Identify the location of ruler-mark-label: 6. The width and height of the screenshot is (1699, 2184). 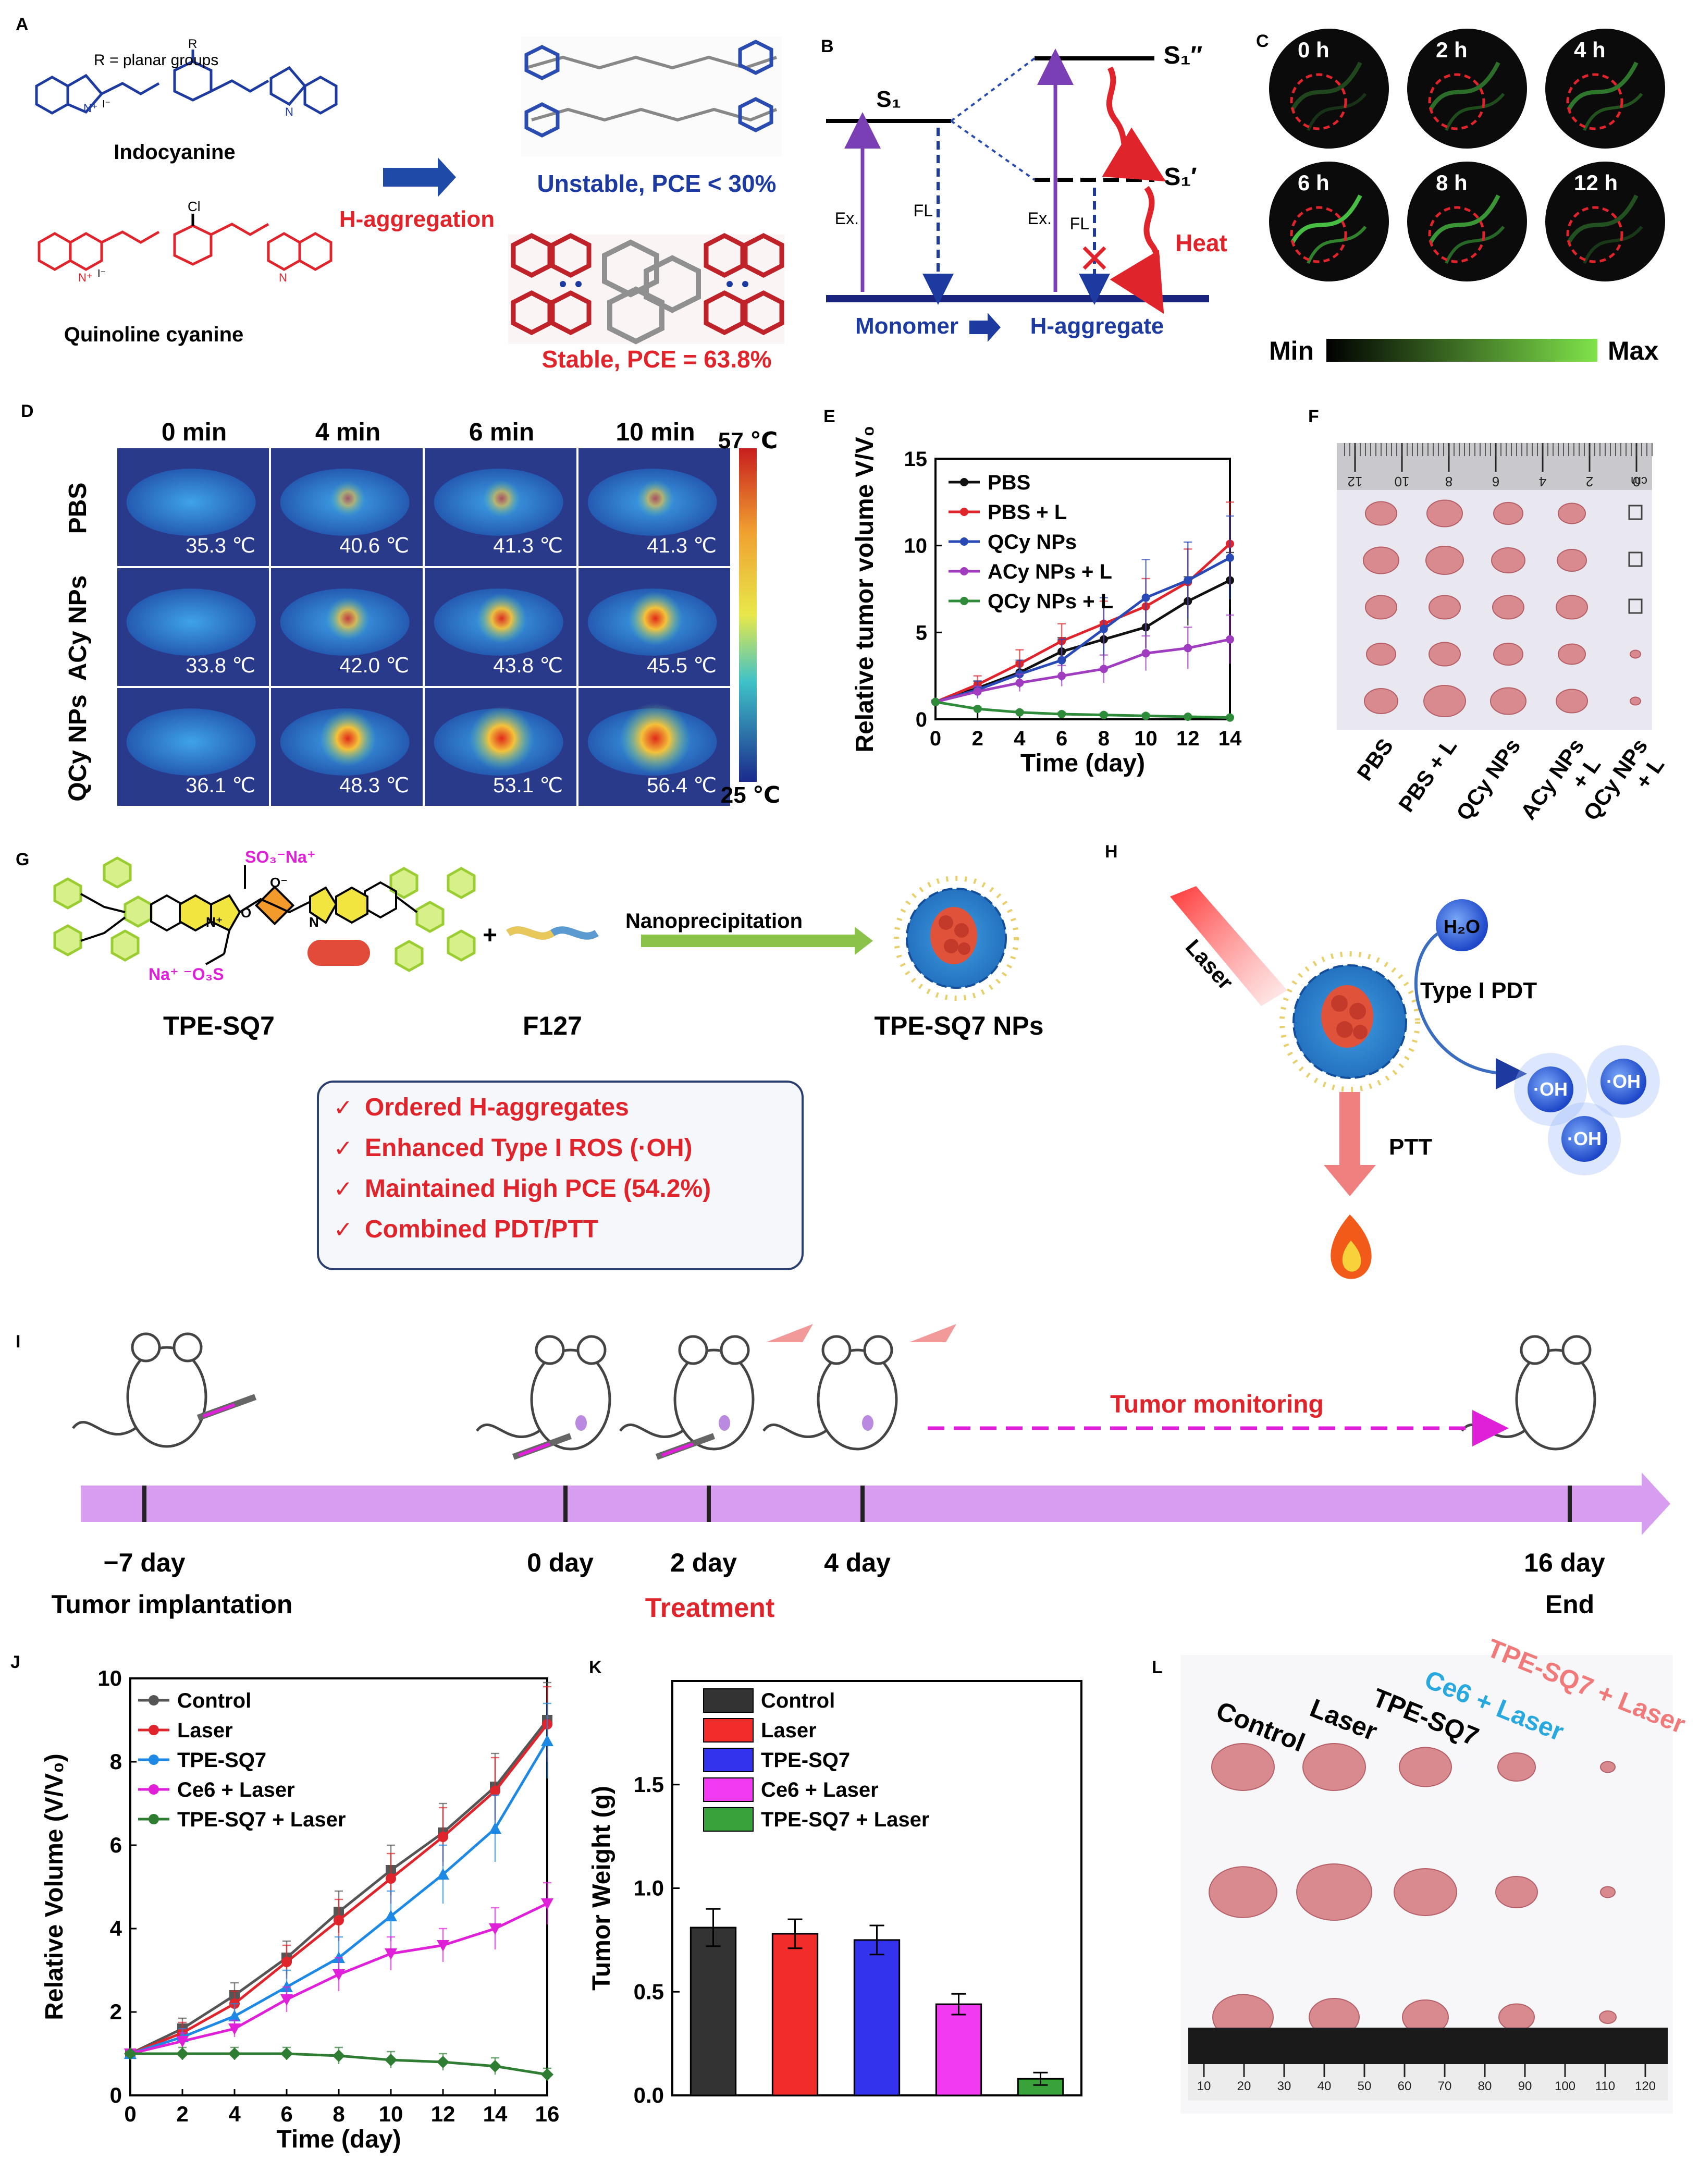
(1496, 481).